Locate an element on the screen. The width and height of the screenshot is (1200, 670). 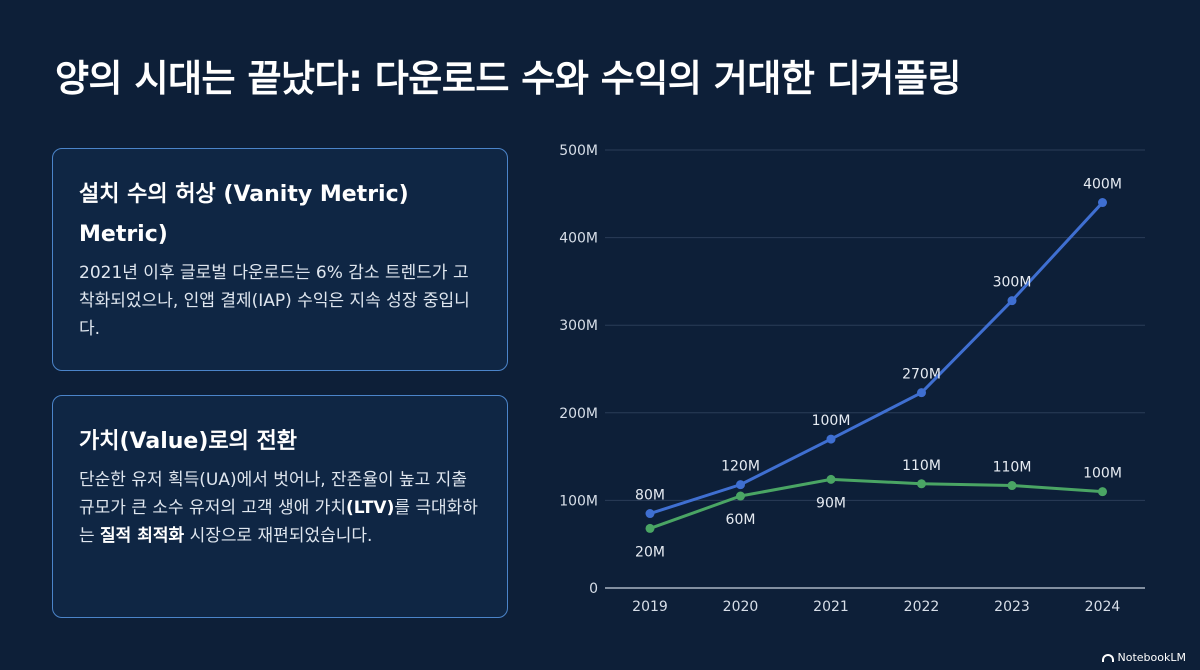
x-tick-label: 2022 is located at coordinates (922, 607).